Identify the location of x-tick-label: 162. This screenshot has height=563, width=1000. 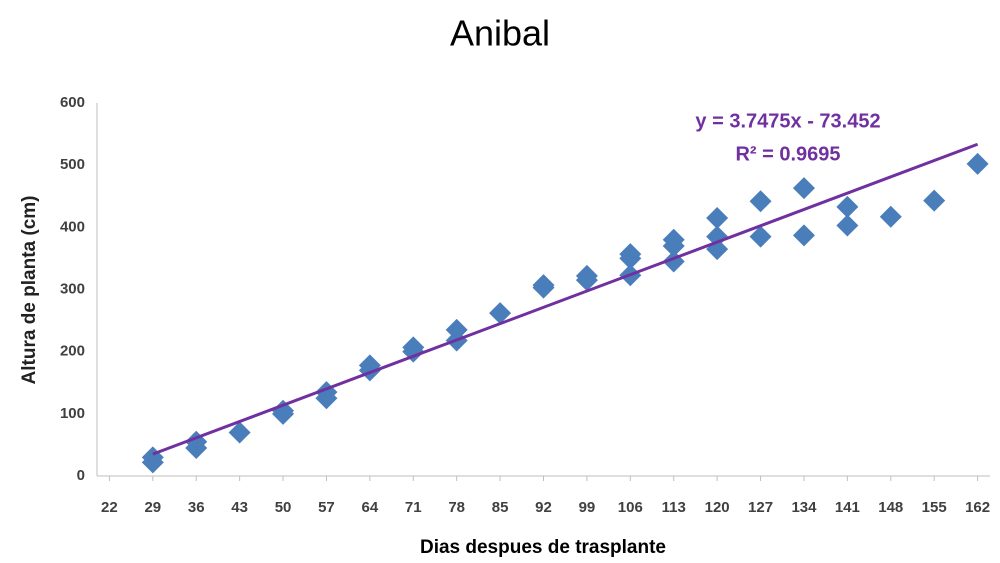
(977, 507).